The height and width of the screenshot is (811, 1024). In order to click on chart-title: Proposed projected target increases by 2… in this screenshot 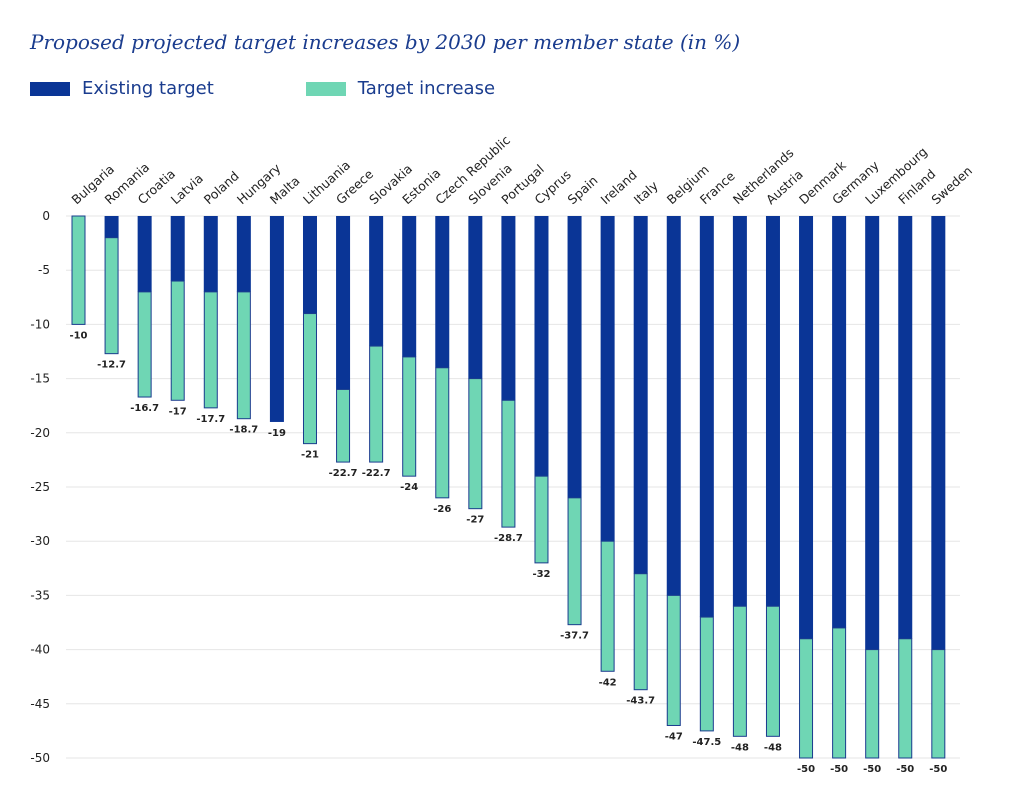, I will do `click(385, 42)`.